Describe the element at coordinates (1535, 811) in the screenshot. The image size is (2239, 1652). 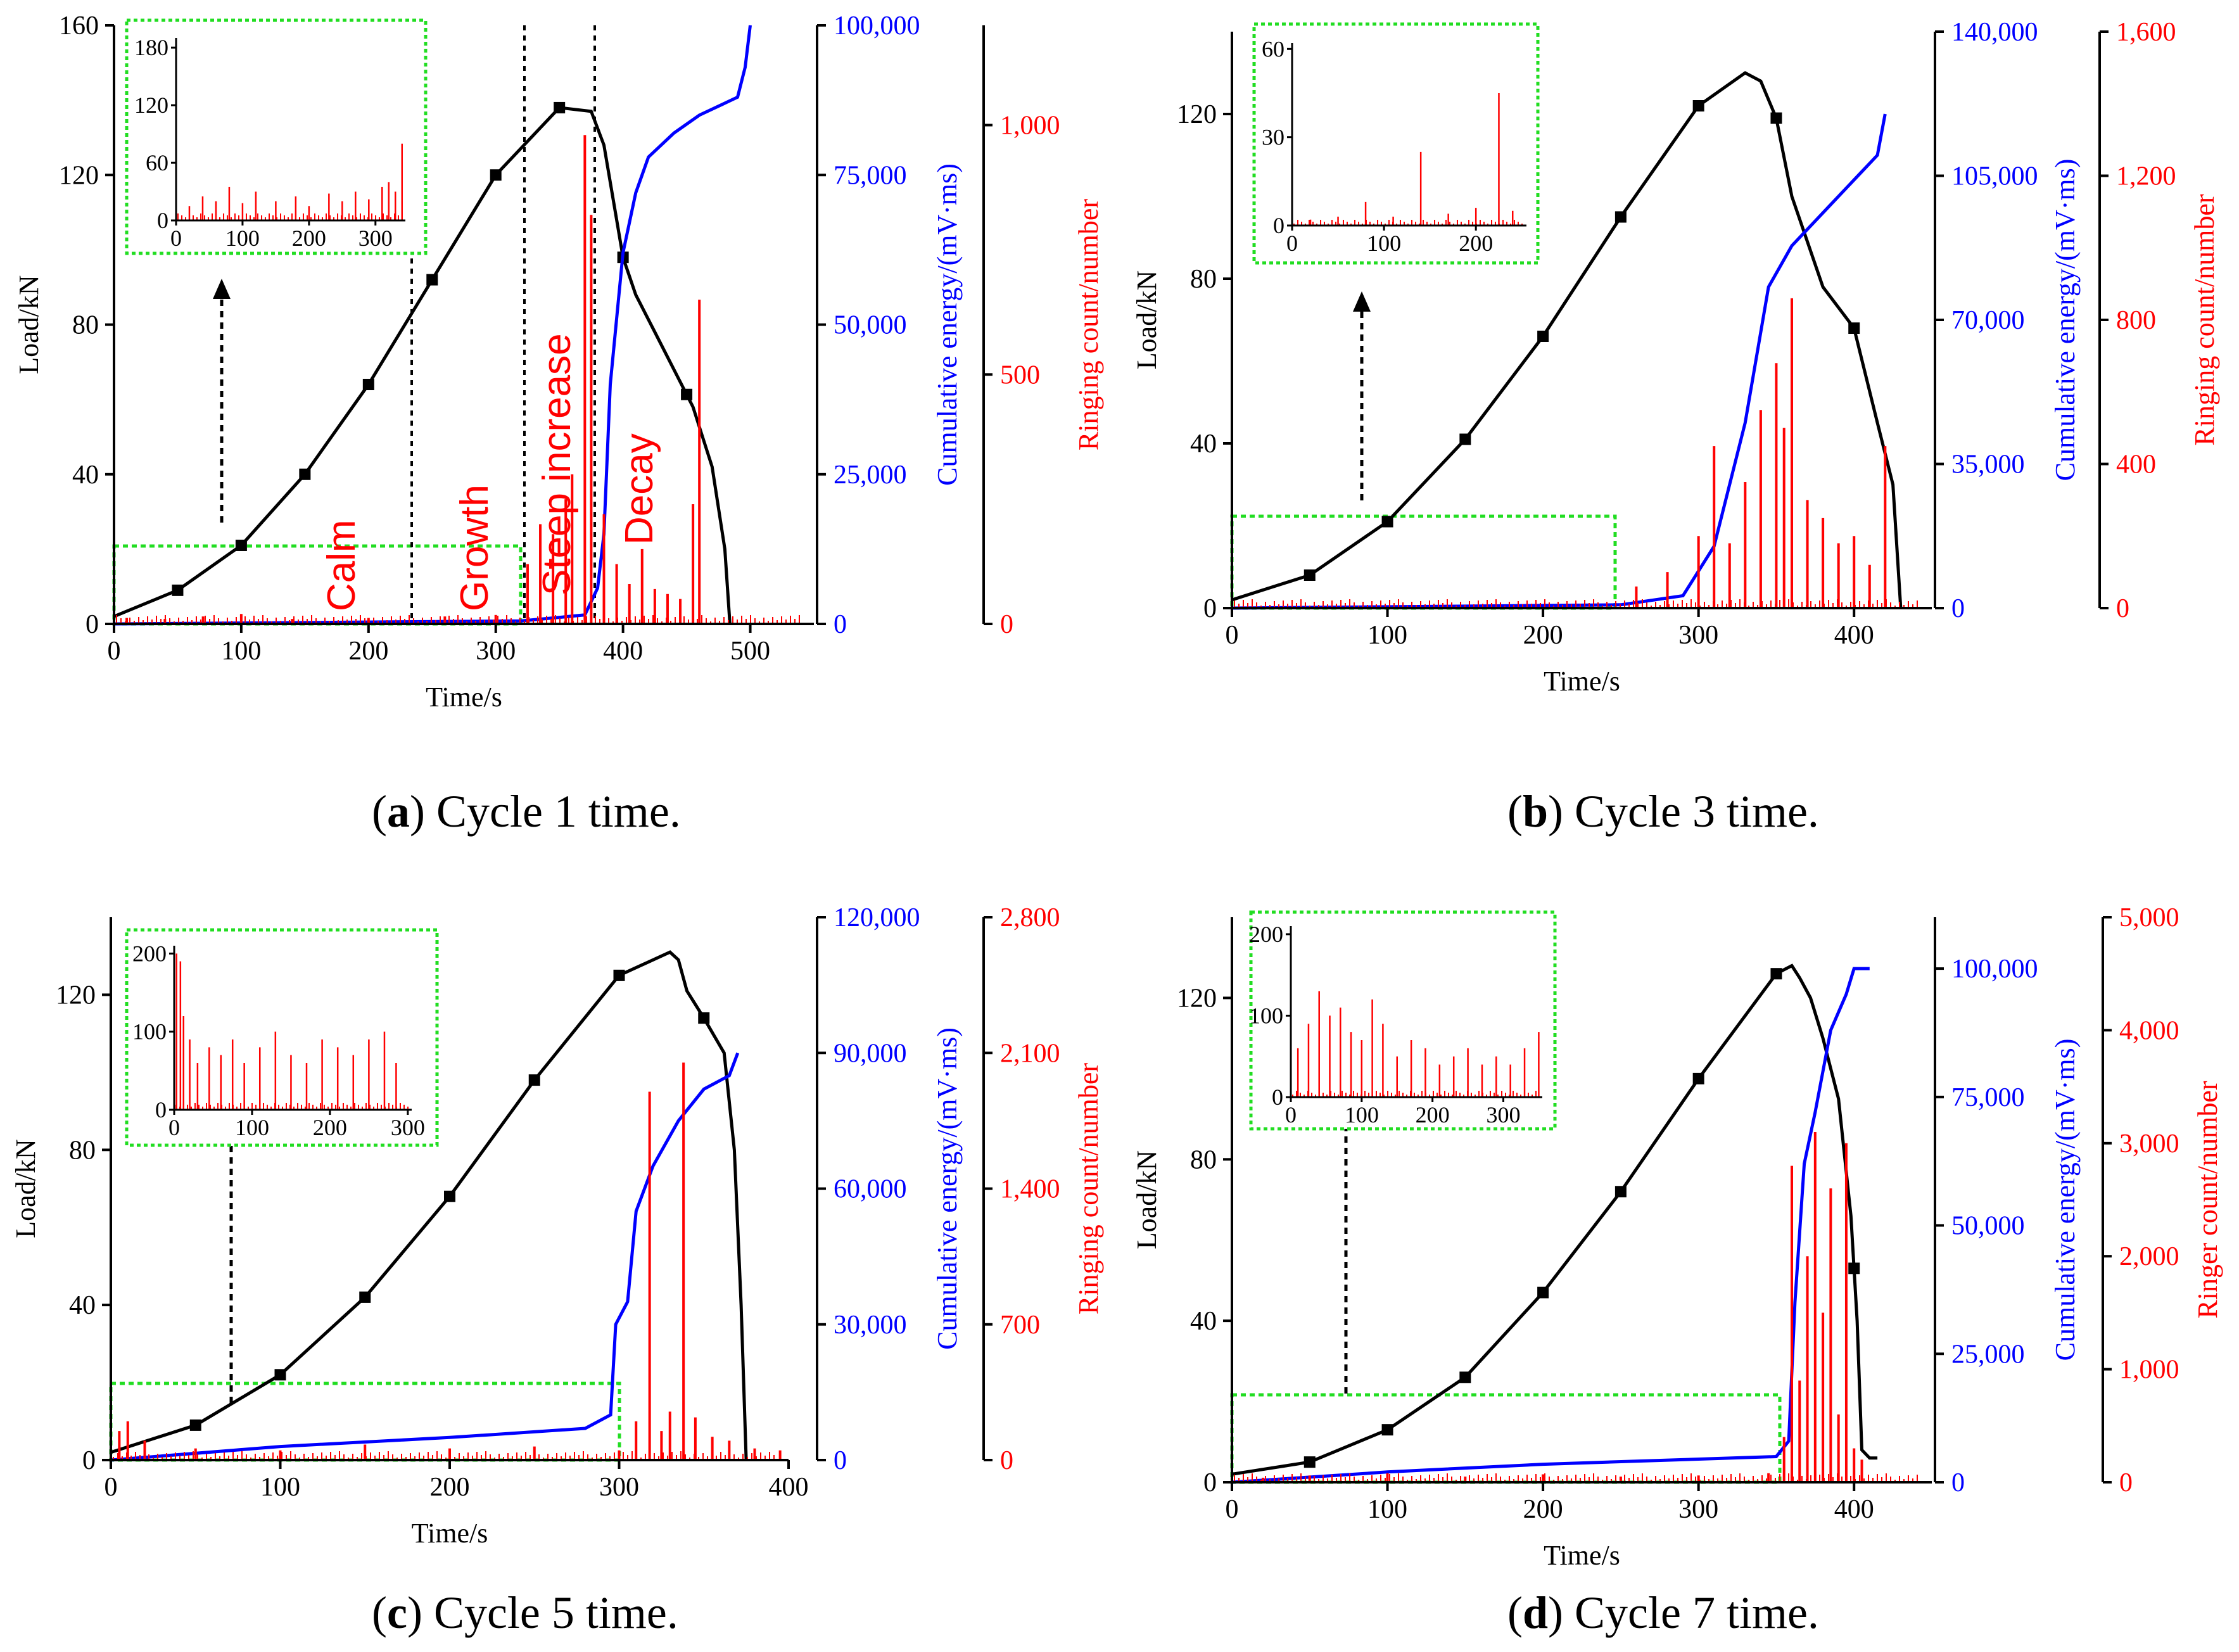
I see `caption-letter: b` at that location.